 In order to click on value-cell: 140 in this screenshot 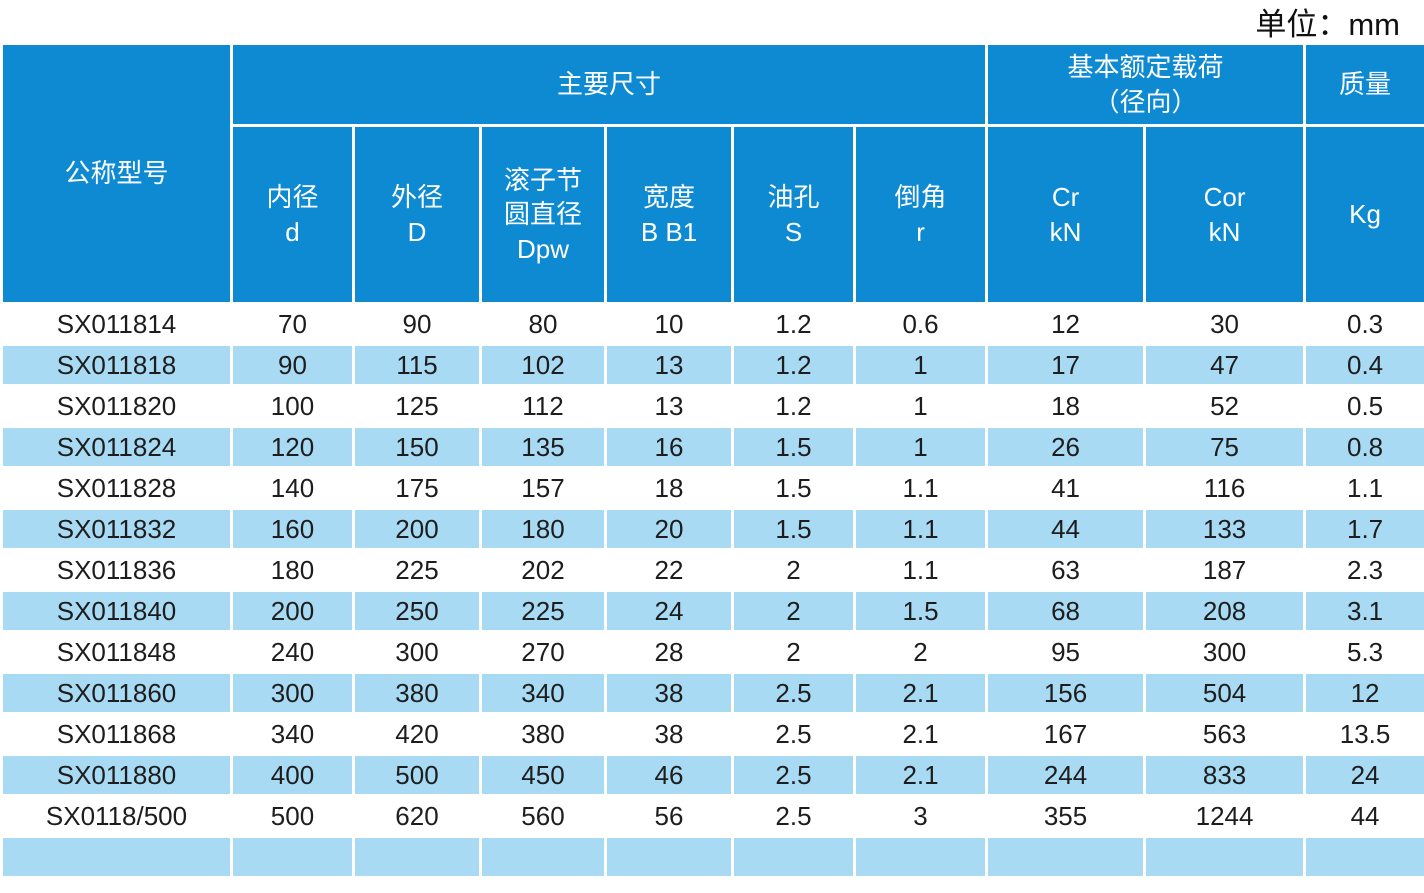, I will do `click(292, 488)`.